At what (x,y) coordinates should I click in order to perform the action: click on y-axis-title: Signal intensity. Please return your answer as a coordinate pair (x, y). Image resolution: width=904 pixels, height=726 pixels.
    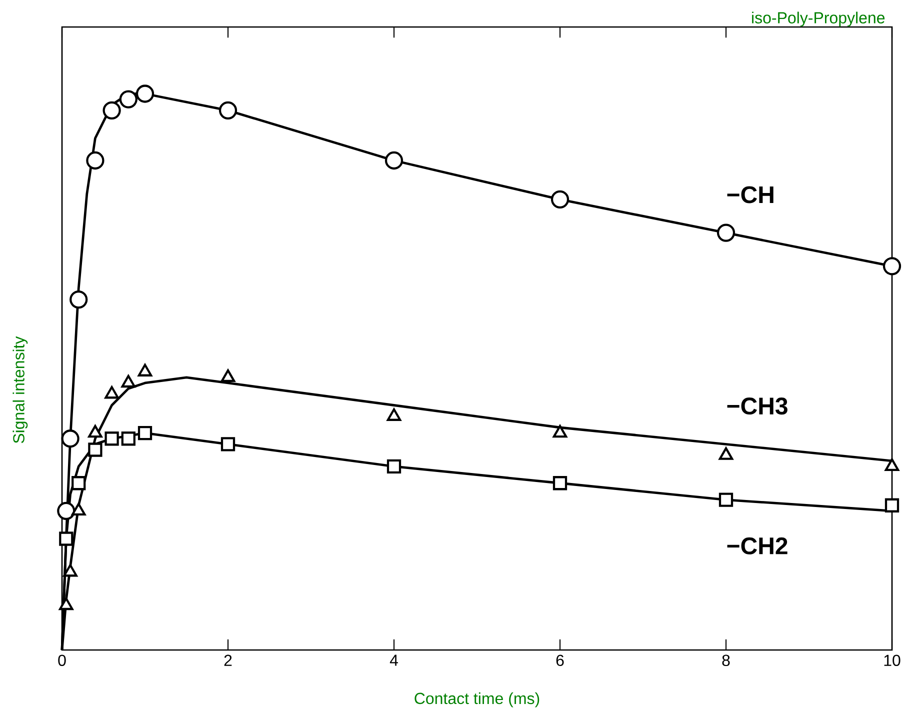
    Looking at the image, I should click on (20, 390).